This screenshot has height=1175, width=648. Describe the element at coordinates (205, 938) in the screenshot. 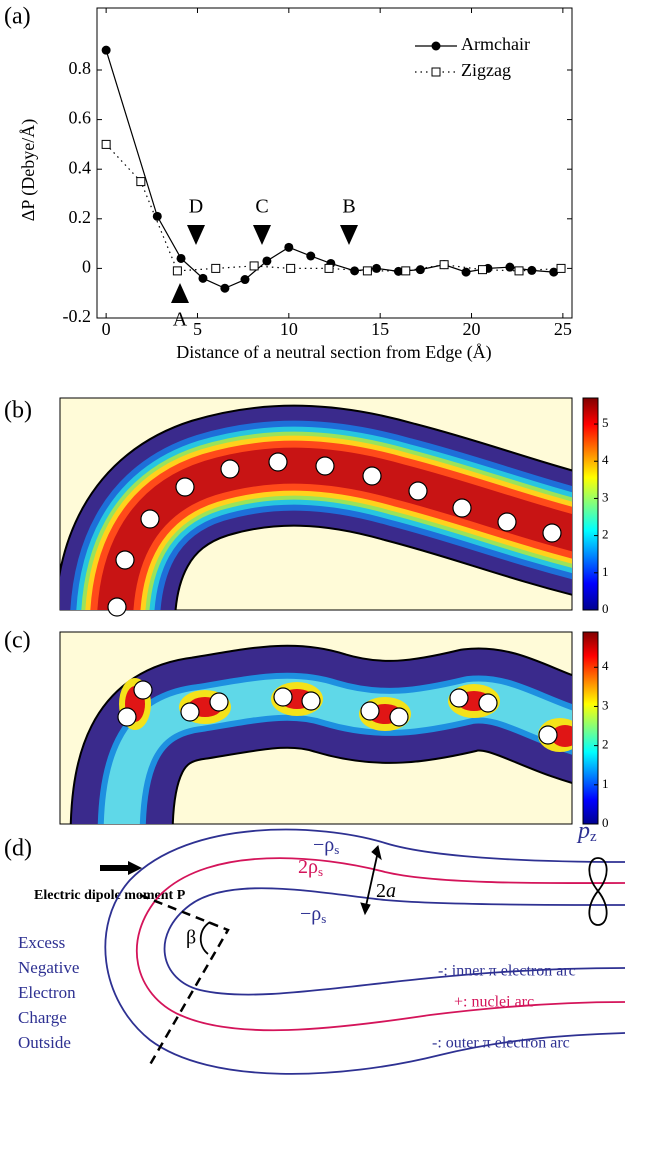

I see `angle-arc` at that location.